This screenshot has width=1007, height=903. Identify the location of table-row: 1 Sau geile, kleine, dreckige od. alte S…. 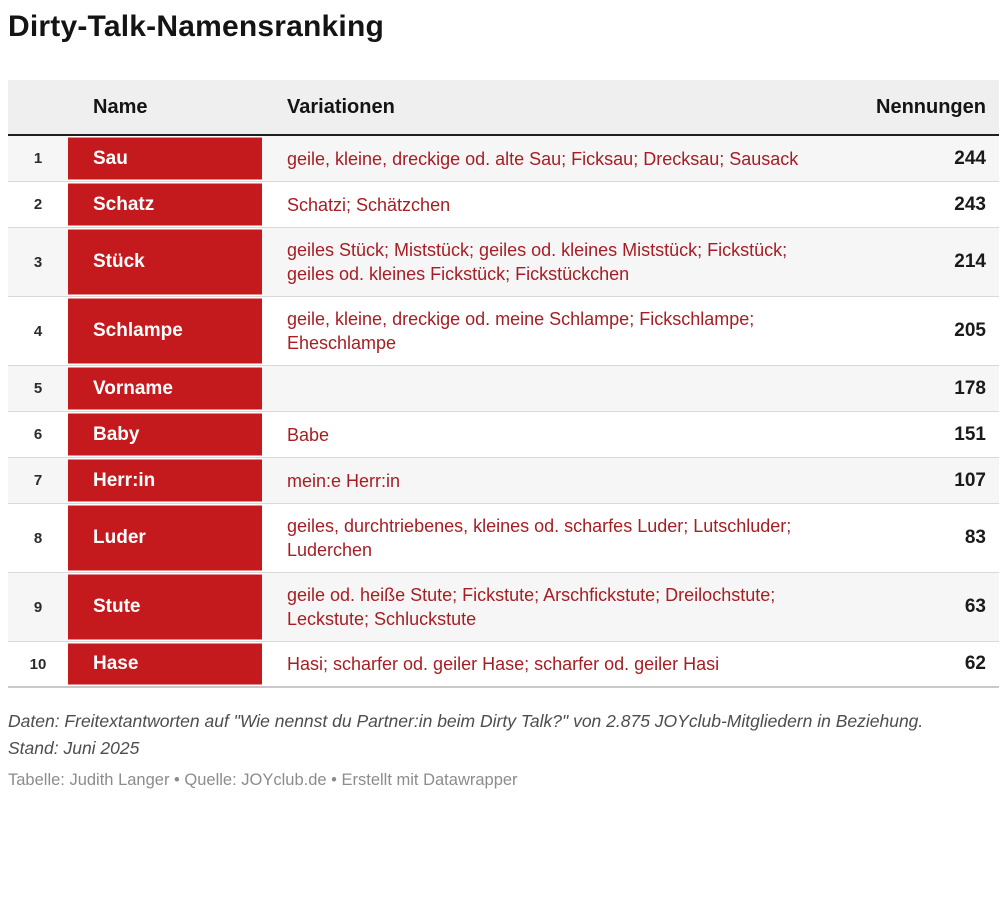
(503, 159).